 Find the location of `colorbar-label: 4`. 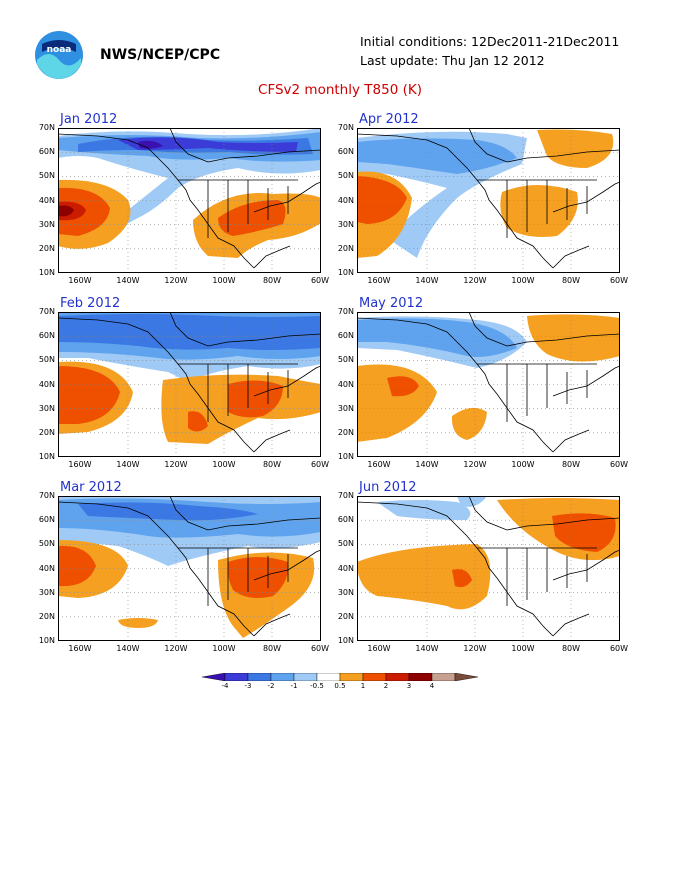

colorbar-label: 4 is located at coordinates (432, 686).